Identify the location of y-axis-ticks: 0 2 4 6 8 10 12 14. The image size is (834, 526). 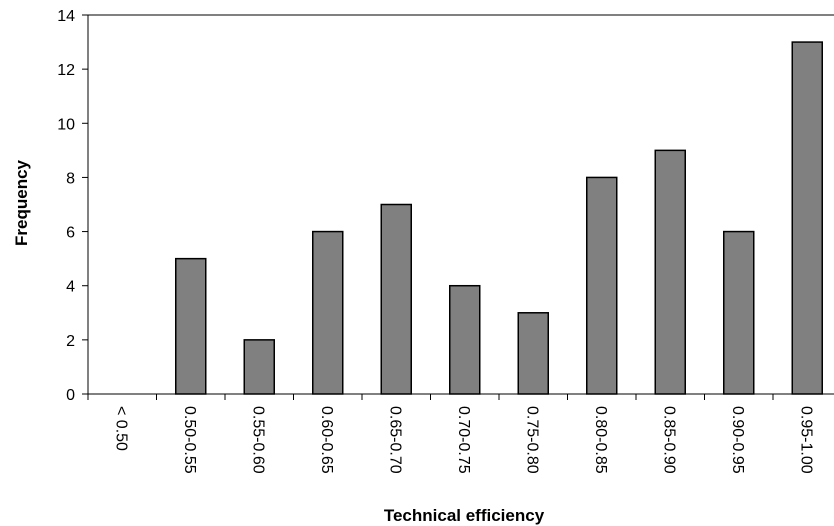
(72, 206).